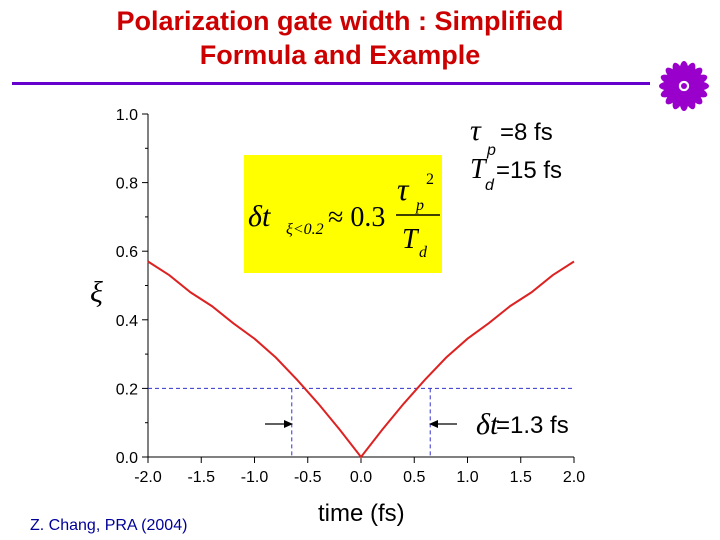 The width and height of the screenshot is (720, 540). What do you see at coordinates (411, 239) in the screenshot?
I see `formula-denominator: T` at bounding box center [411, 239].